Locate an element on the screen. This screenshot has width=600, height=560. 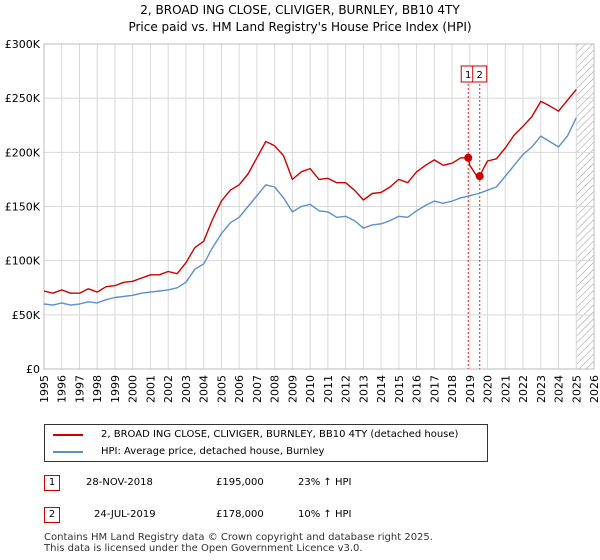
transaction-hpi-change: 10% ↑ HPI is located at coordinates (325, 514).